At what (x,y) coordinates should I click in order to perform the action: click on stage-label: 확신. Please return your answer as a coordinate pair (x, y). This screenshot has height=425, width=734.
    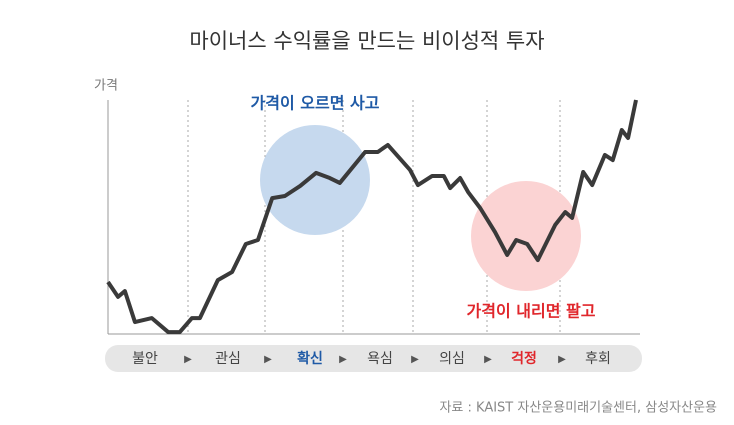
    Looking at the image, I should click on (310, 358).